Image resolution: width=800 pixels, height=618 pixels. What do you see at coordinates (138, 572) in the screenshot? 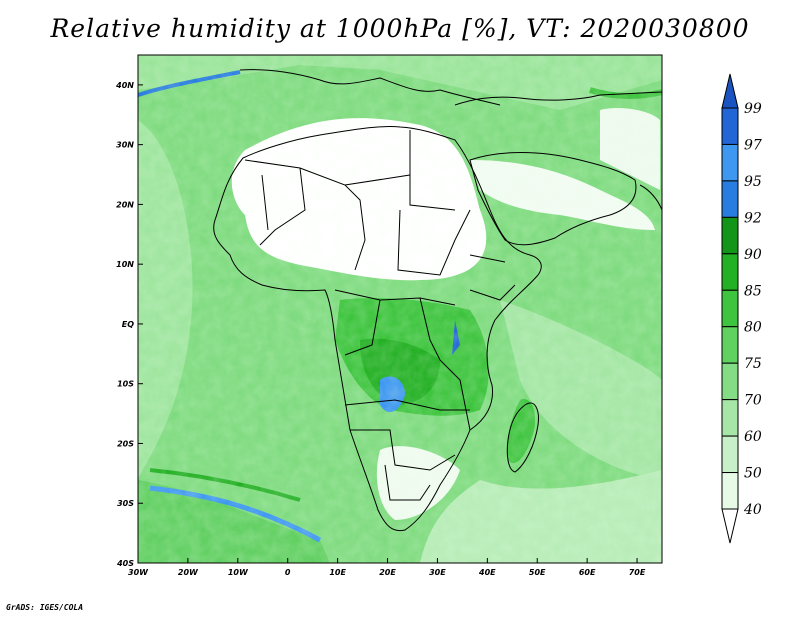
I see `lon-tick-label: 30W` at bounding box center [138, 572].